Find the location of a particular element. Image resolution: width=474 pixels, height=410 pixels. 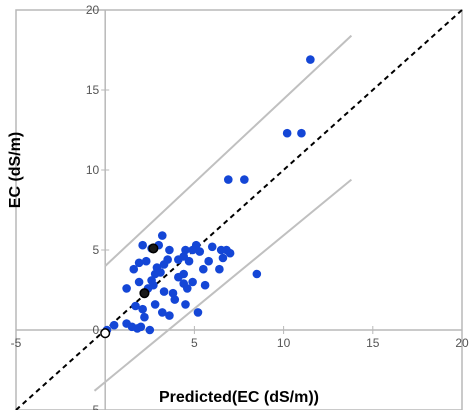

y-axis-title: EC (dS/m) is located at coordinates (15, 170).